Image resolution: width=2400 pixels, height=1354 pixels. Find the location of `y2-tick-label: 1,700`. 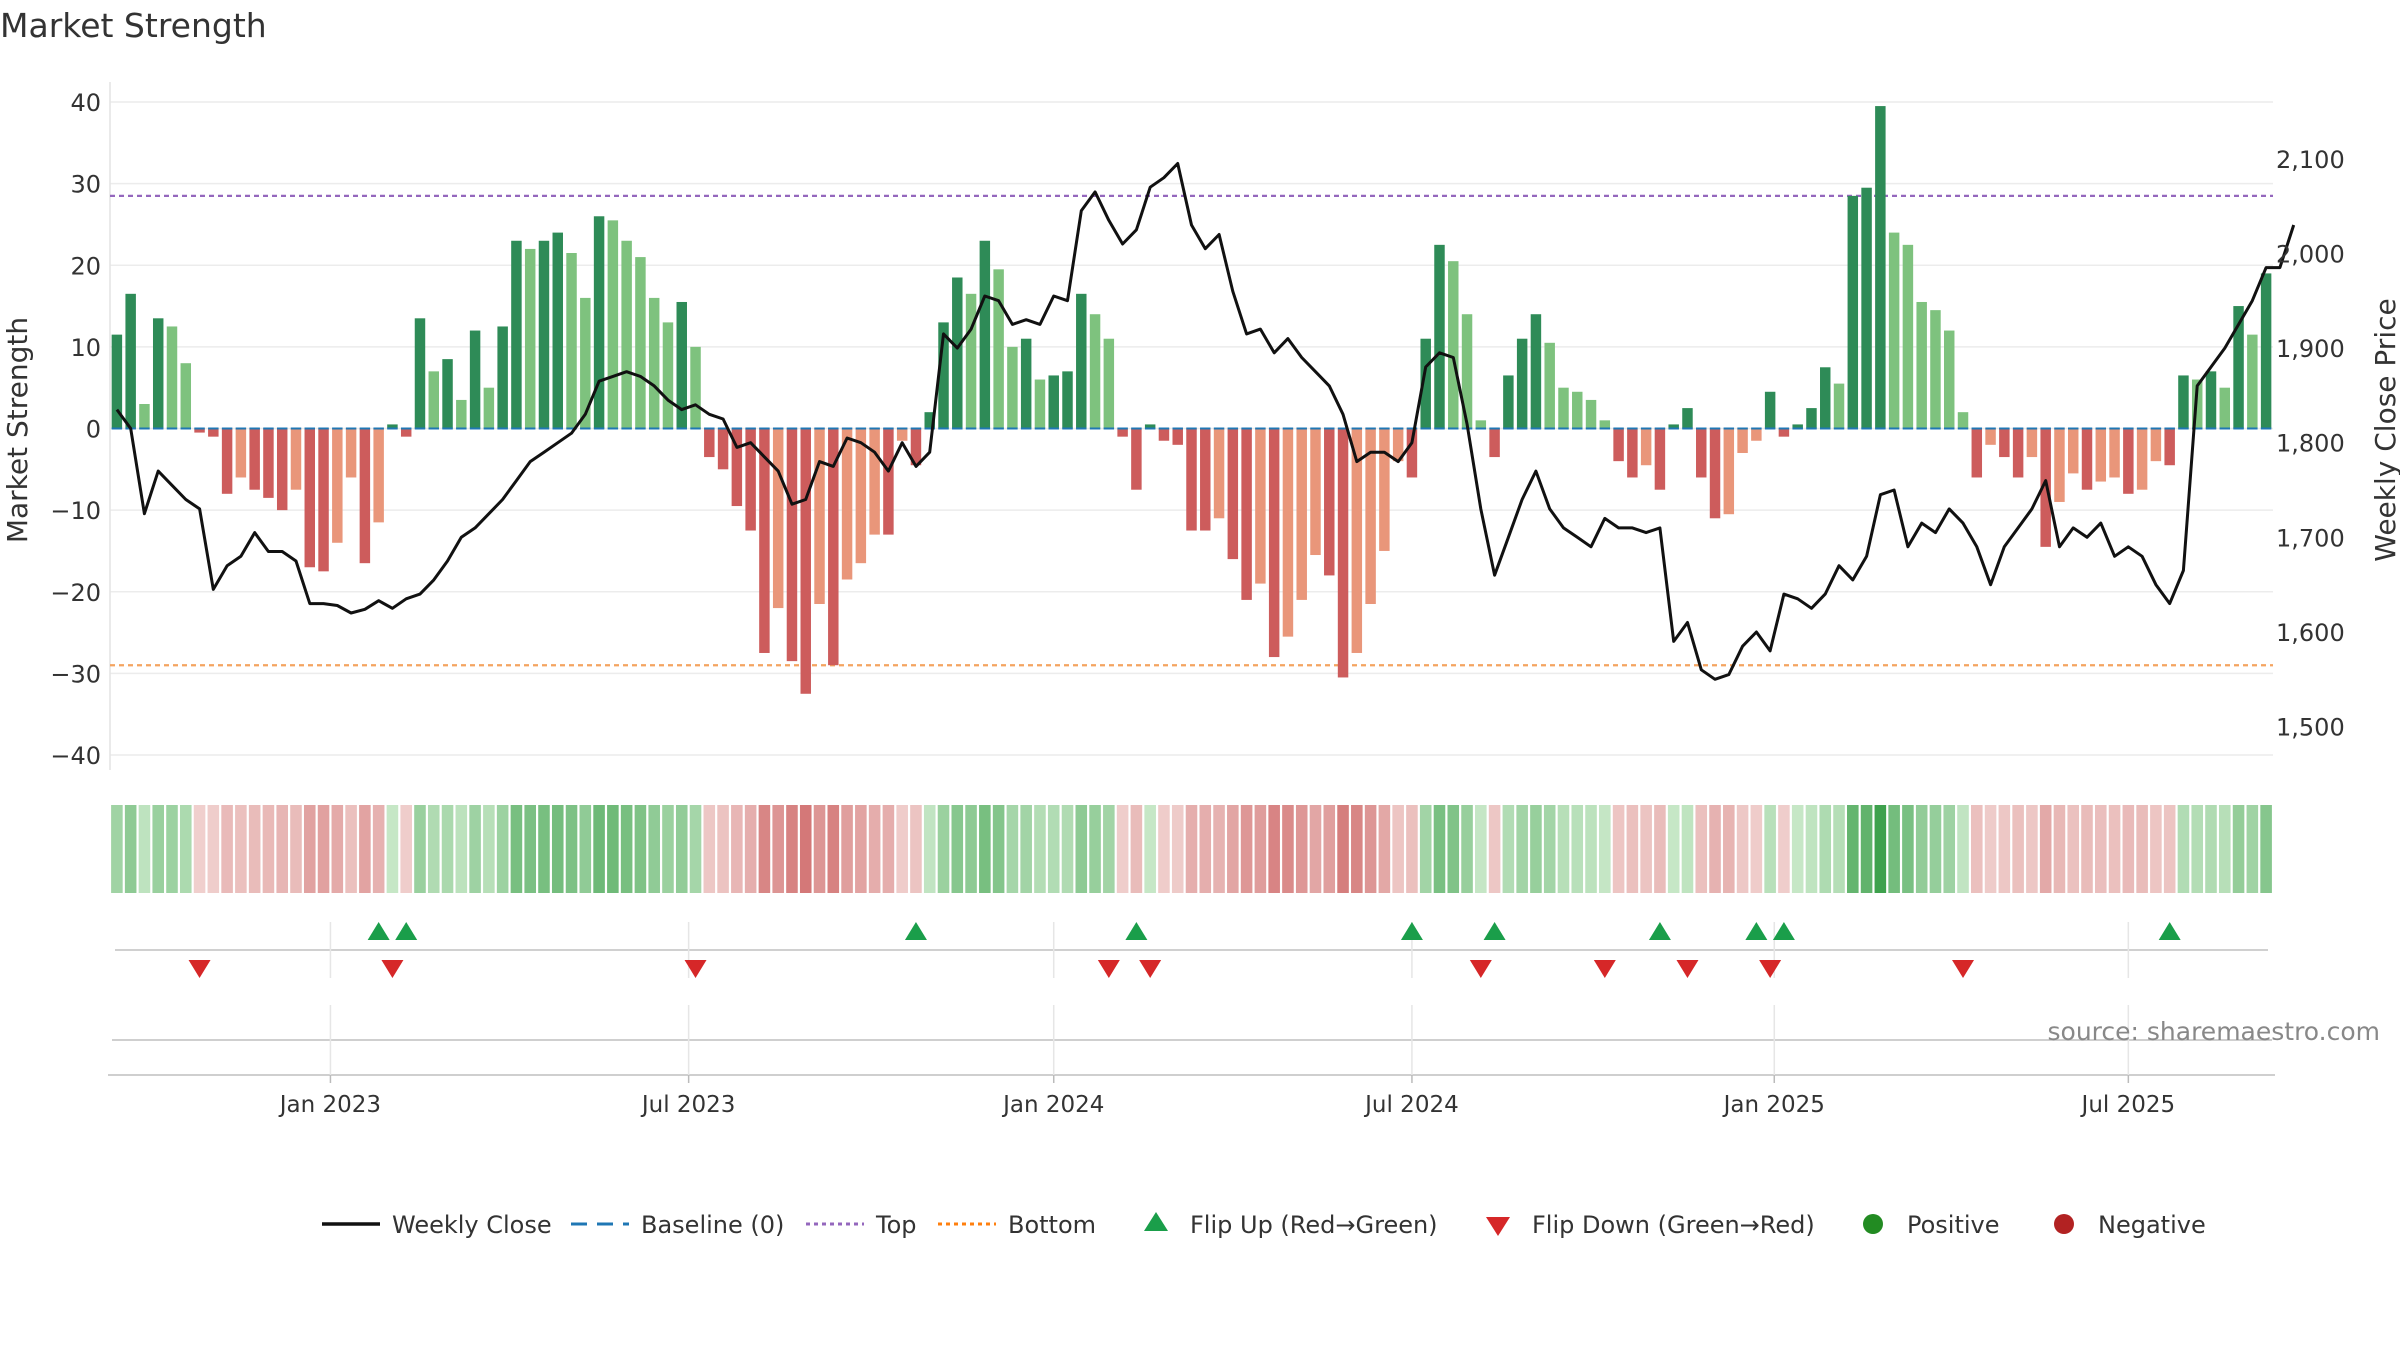

y2-tick-label: 1,700 is located at coordinates (2310, 538).